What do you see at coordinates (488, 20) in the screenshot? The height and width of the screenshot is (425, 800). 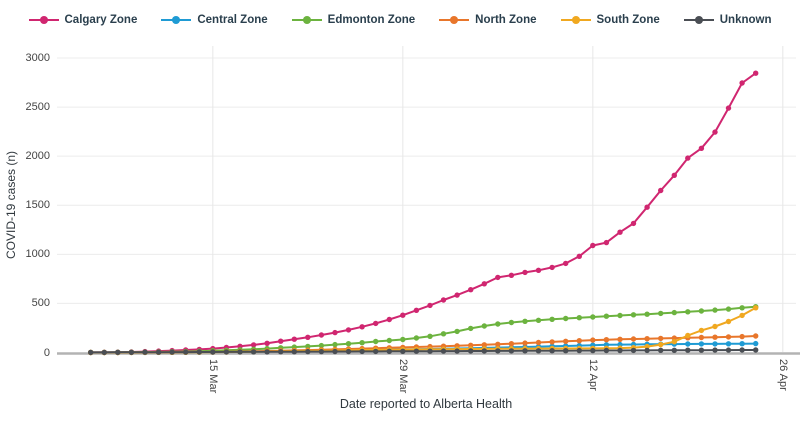 I see `legend-item-north-zone: North Zone` at bounding box center [488, 20].